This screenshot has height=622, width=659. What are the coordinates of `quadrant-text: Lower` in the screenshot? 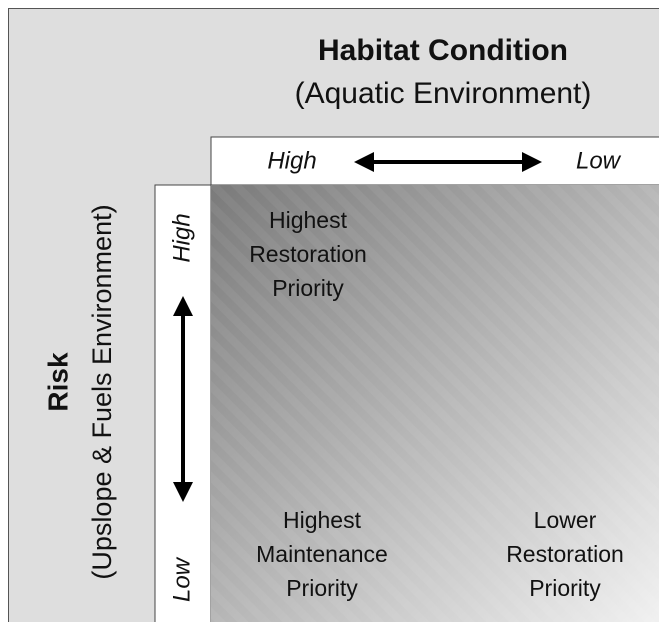 It's located at (565, 520).